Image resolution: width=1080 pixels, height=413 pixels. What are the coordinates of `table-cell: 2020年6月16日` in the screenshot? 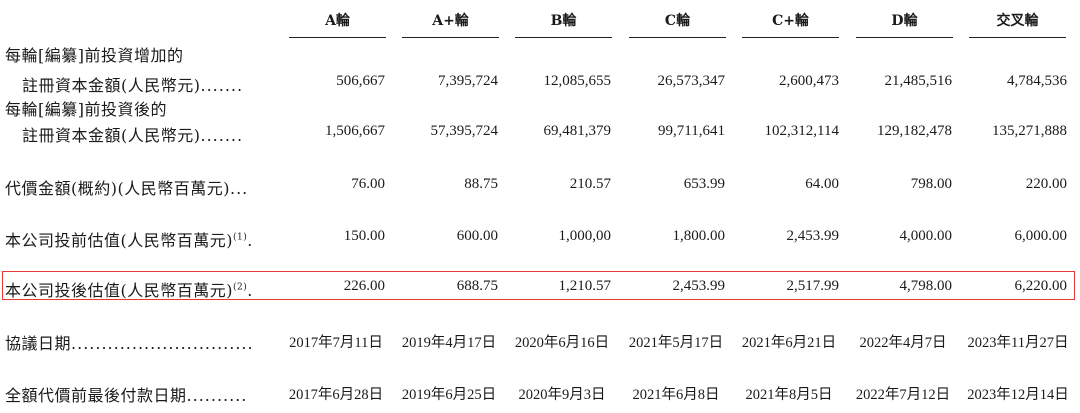 It's located at (562, 343).